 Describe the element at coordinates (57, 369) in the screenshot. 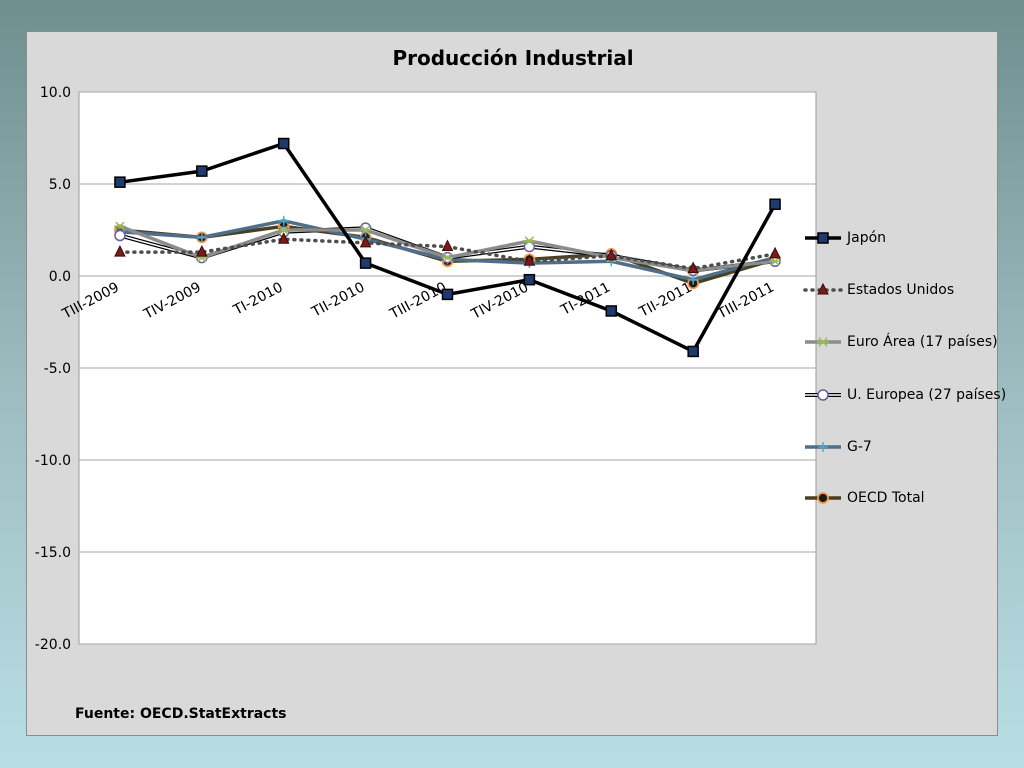

I see `y-tick-label: -5.0` at that location.